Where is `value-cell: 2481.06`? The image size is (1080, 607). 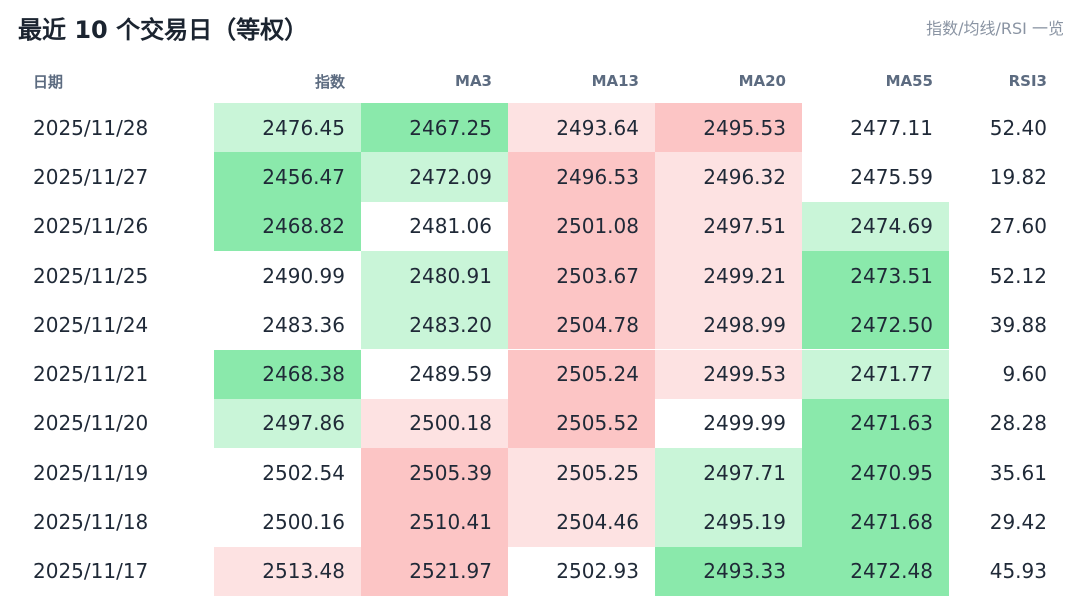 value-cell: 2481.06 is located at coordinates (450, 226).